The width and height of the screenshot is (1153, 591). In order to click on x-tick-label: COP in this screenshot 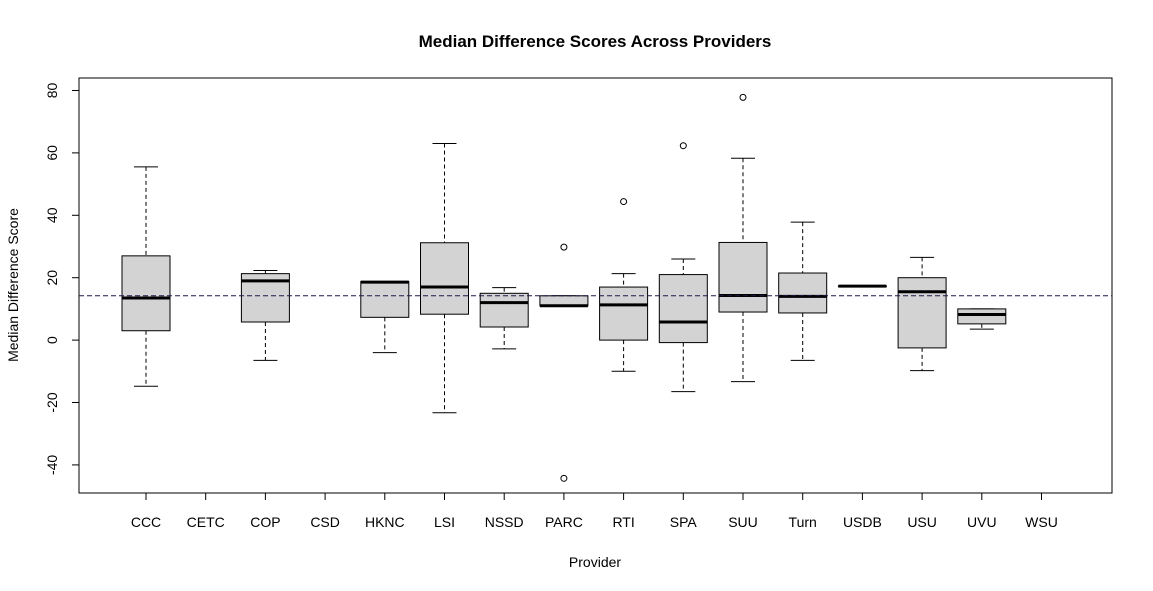, I will do `click(265, 522)`.